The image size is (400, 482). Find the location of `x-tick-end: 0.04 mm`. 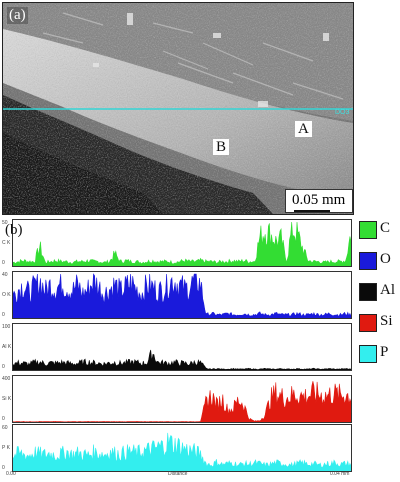

x-tick-end: 0.04 mm is located at coordinates (340, 474).